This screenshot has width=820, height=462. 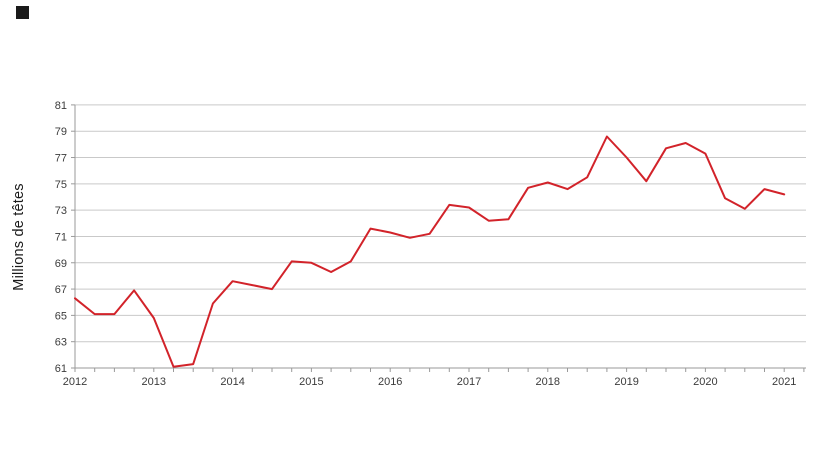 What do you see at coordinates (548, 382) in the screenshot?
I see `x-tick-label: 2018` at bounding box center [548, 382].